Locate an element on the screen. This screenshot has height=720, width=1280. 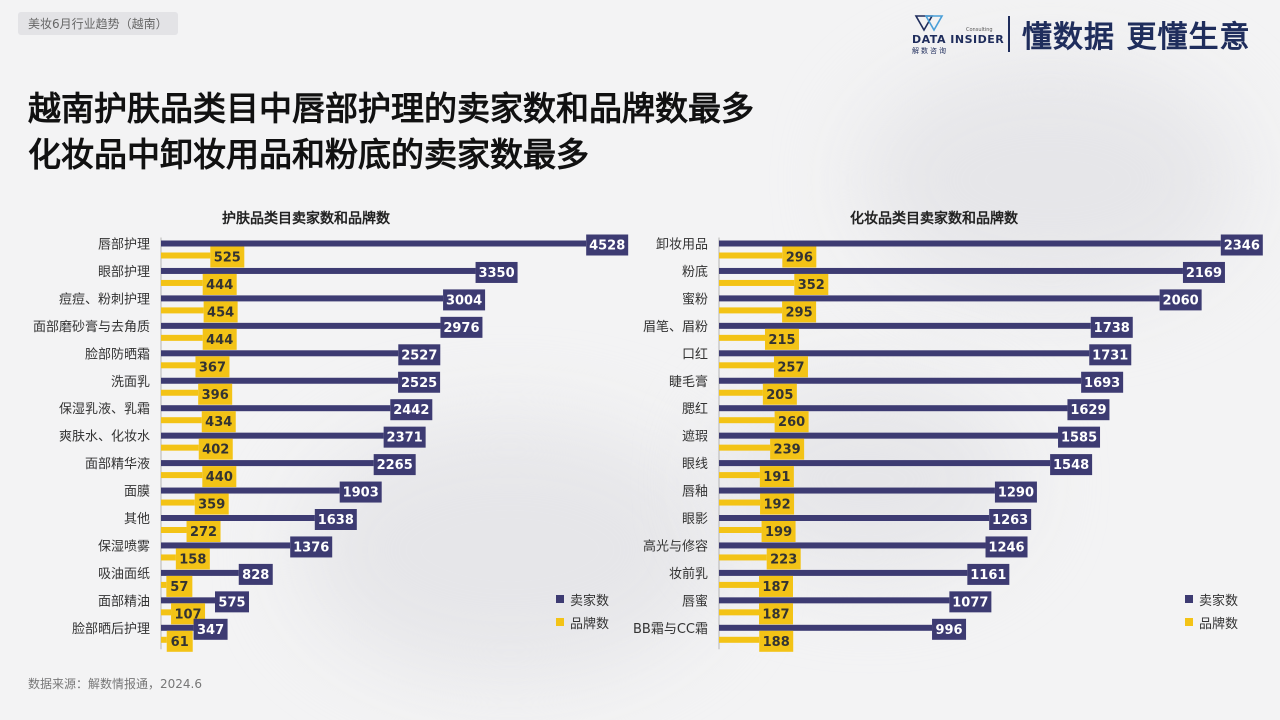
brand-value-label: 158 is located at coordinates (192, 559).